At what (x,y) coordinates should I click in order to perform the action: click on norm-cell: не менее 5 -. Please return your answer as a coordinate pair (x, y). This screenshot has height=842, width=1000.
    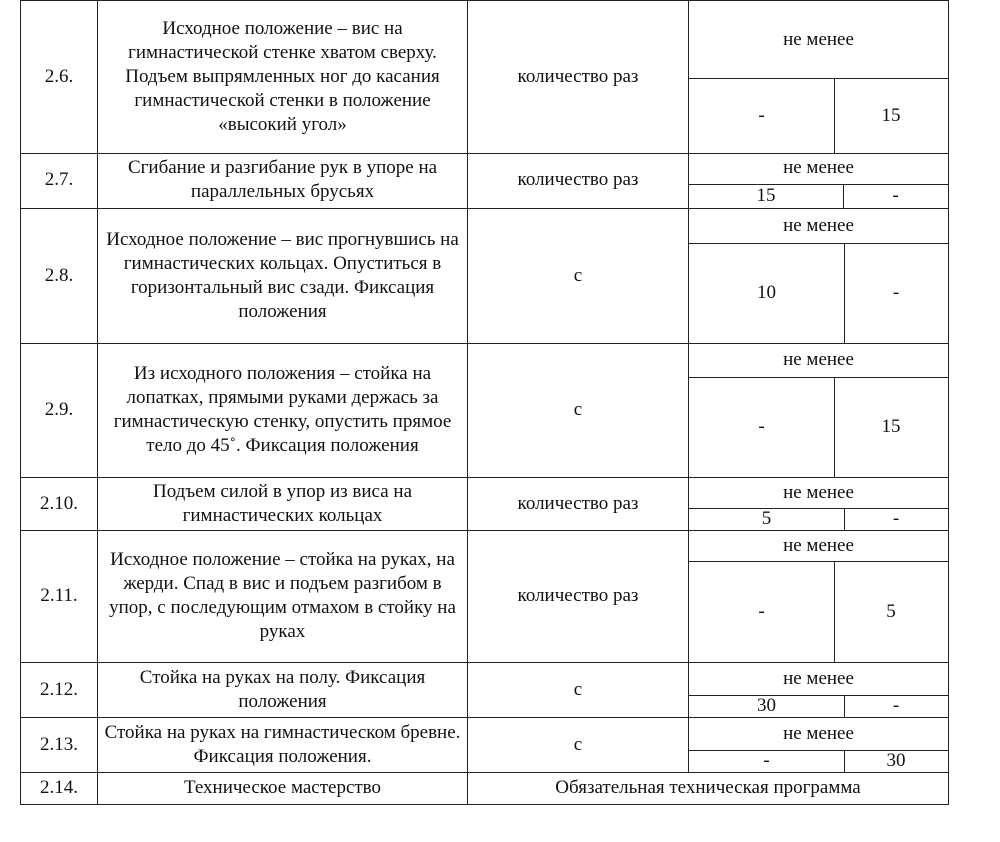
    Looking at the image, I should click on (818, 503).